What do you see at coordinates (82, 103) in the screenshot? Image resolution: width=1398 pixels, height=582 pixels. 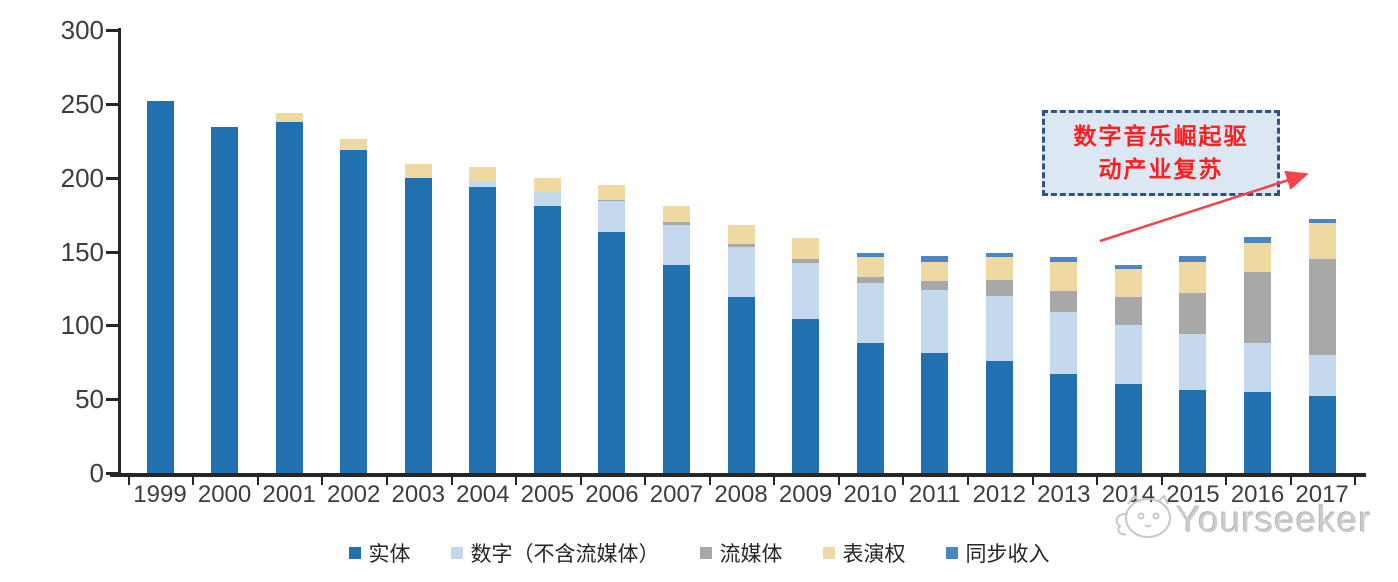 I see `y-axis-tick-label: 250` at bounding box center [82, 103].